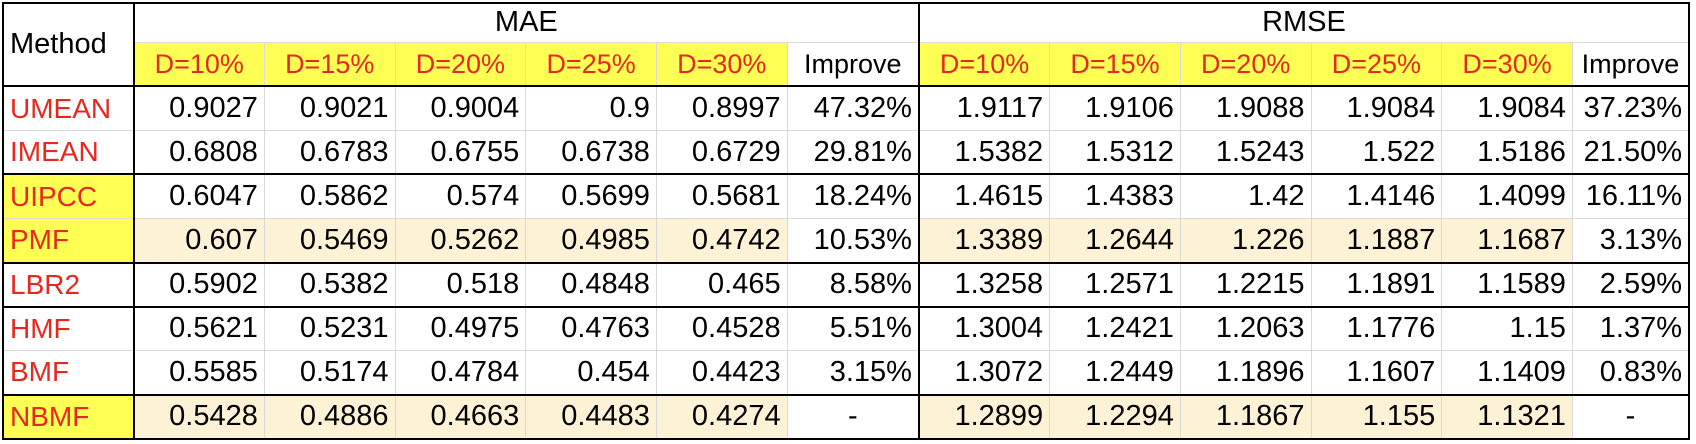 This screenshot has height=444, width=1696. What do you see at coordinates (1376, 152) in the screenshot?
I see `rmse-value-cell: 1.522` at bounding box center [1376, 152].